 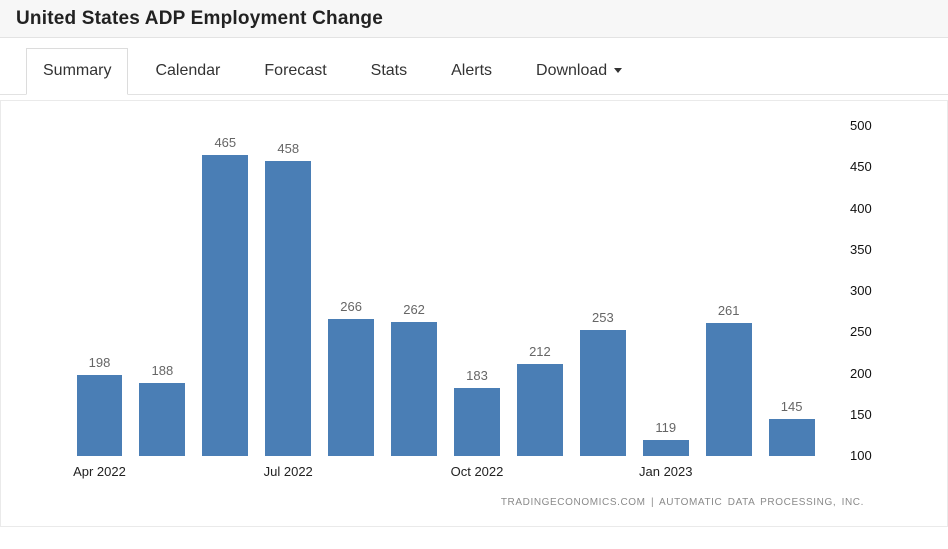 I want to click on bar-slot: 253, so click(x=602, y=291).